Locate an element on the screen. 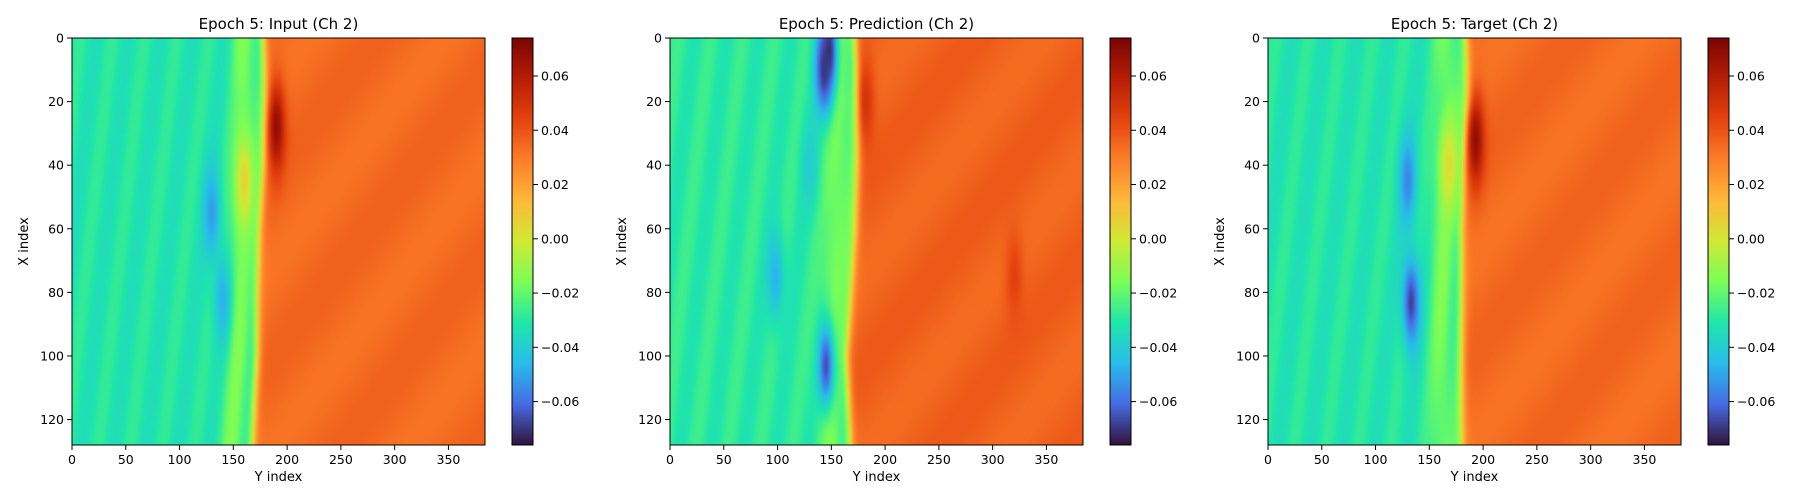  chart-title: Epoch 5: Target (Ch 2) is located at coordinates (1474, 24).